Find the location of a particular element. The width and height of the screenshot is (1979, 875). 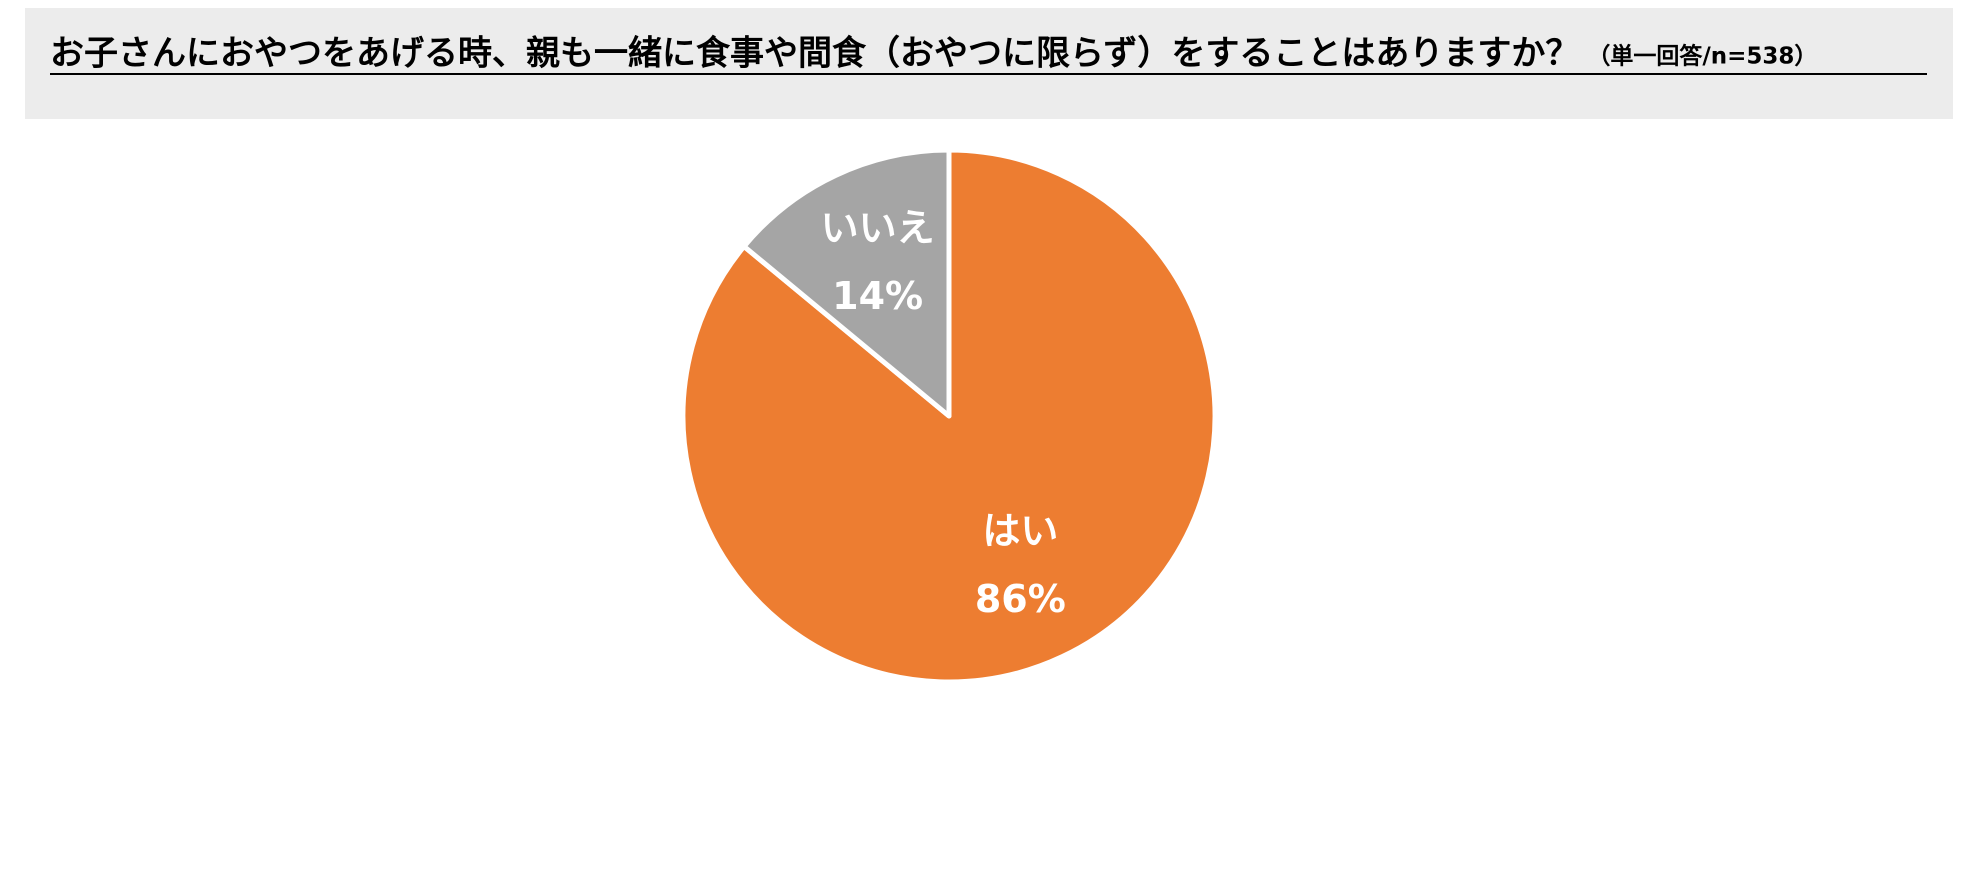

slice-label: いいえ is located at coordinates (878, 228).